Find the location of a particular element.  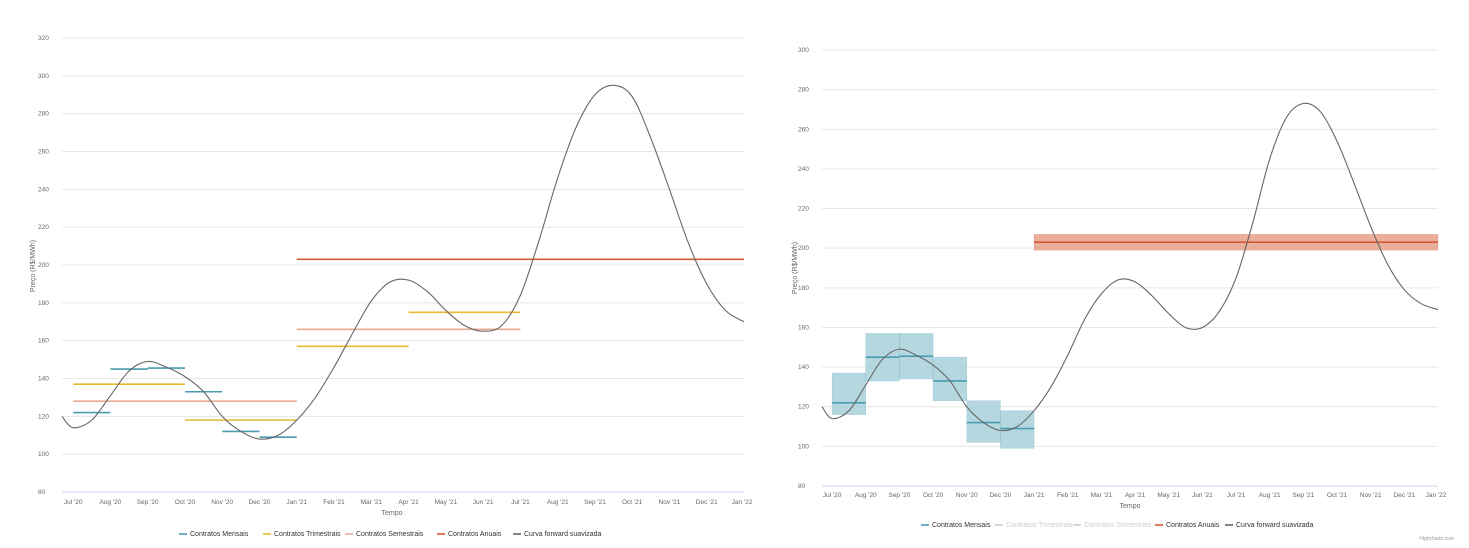

y-tick-labels: 80 100 120 140 160 180 200 220 240 260 280 300 is located at coordinates (803, 268).